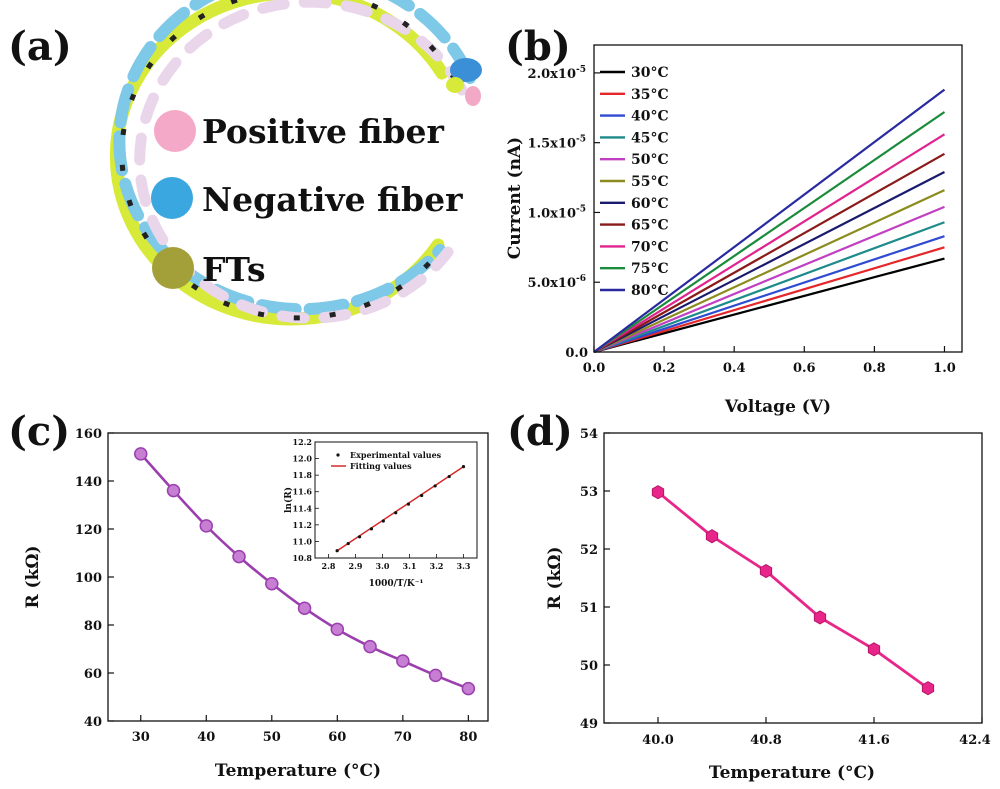  Describe the element at coordinates (557, 143) in the screenshot. I see `y-tick-label-b: 1.5x10⁻⁵` at that location.